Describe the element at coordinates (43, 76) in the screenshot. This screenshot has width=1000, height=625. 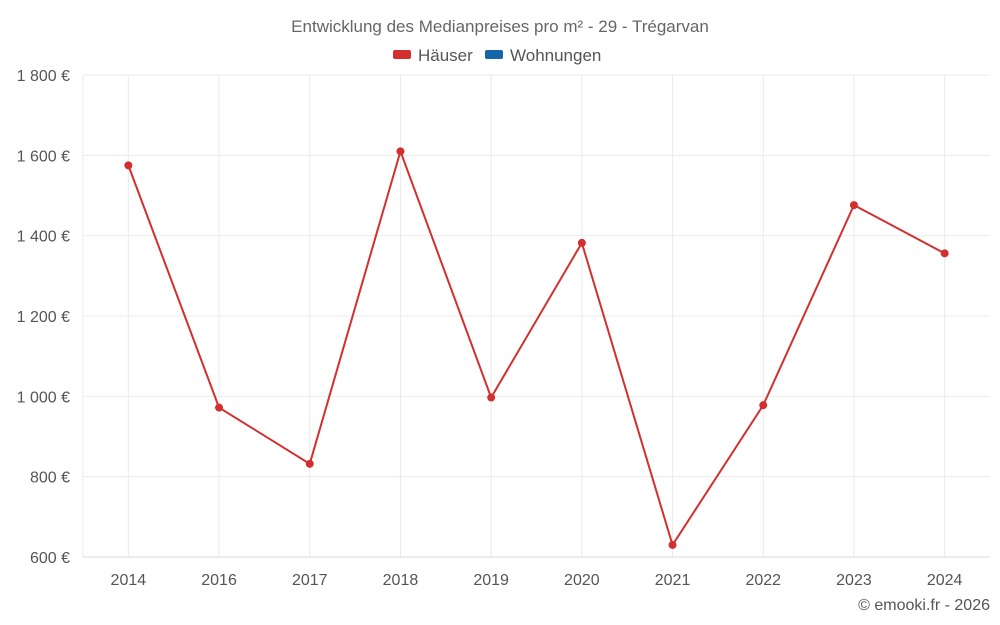
I see `y-tick-label: 1 800 €` at that location.